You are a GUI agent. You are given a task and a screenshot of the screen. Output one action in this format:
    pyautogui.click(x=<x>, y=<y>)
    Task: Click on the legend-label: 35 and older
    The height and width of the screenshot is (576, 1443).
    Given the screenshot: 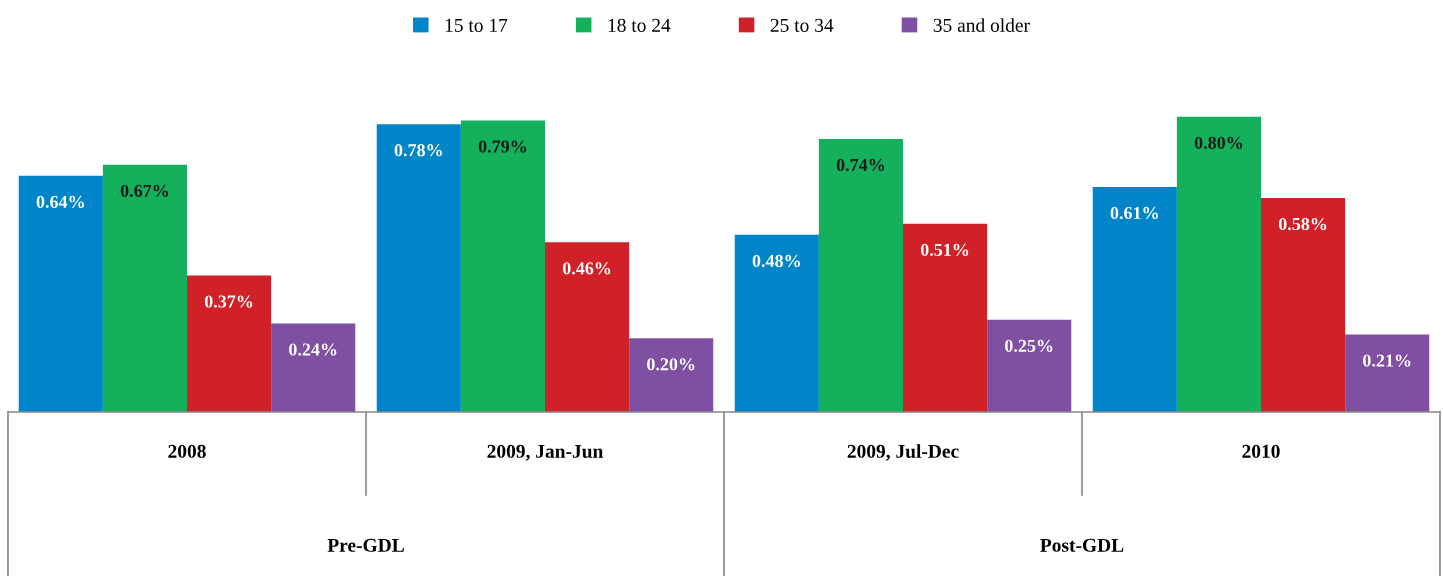 What is the action you would take?
    pyautogui.click(x=981, y=25)
    